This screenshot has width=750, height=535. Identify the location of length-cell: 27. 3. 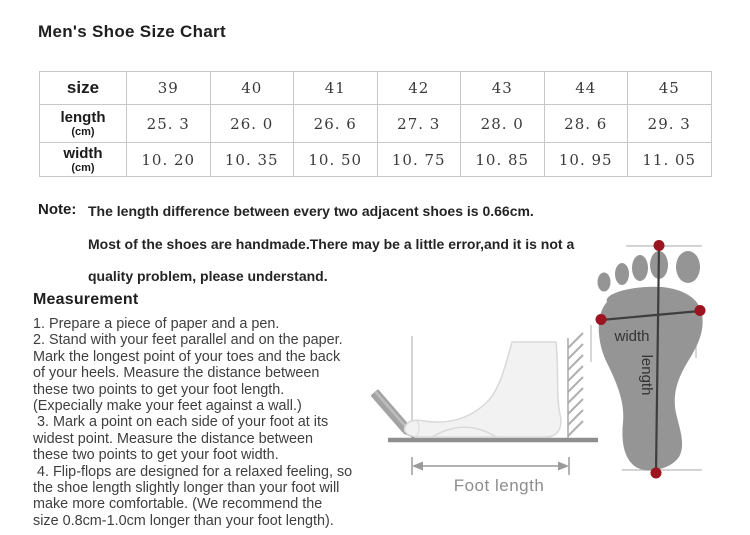
(418, 123).